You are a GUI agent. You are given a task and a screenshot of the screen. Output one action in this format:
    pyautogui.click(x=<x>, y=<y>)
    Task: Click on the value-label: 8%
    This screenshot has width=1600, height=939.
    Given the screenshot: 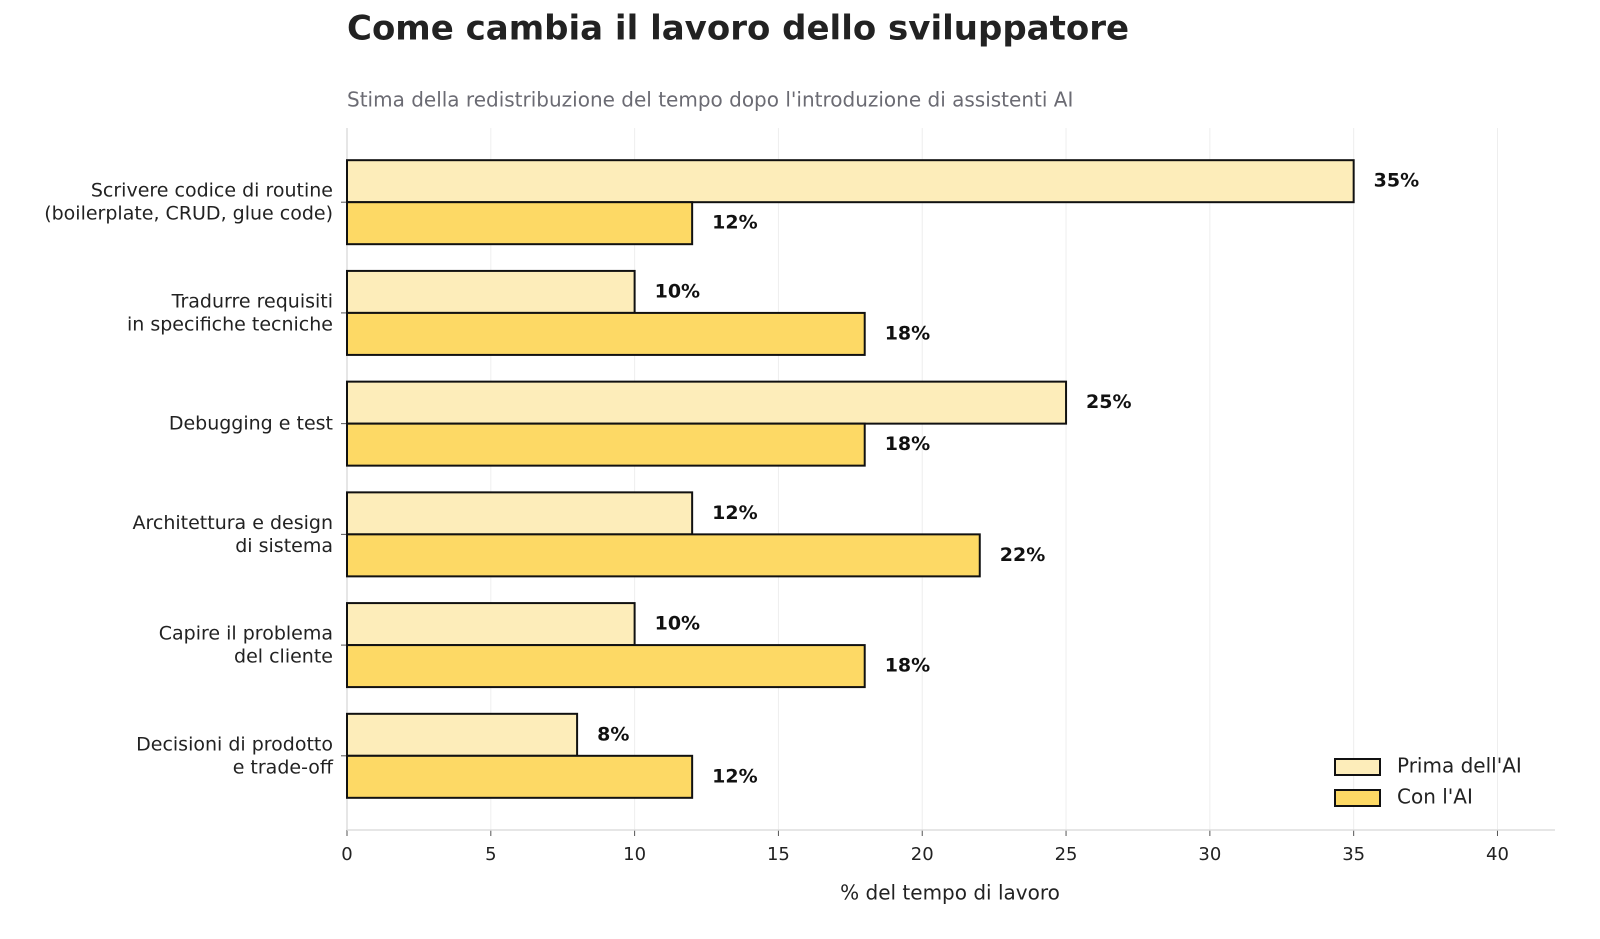 What is the action you would take?
    pyautogui.click(x=613, y=734)
    